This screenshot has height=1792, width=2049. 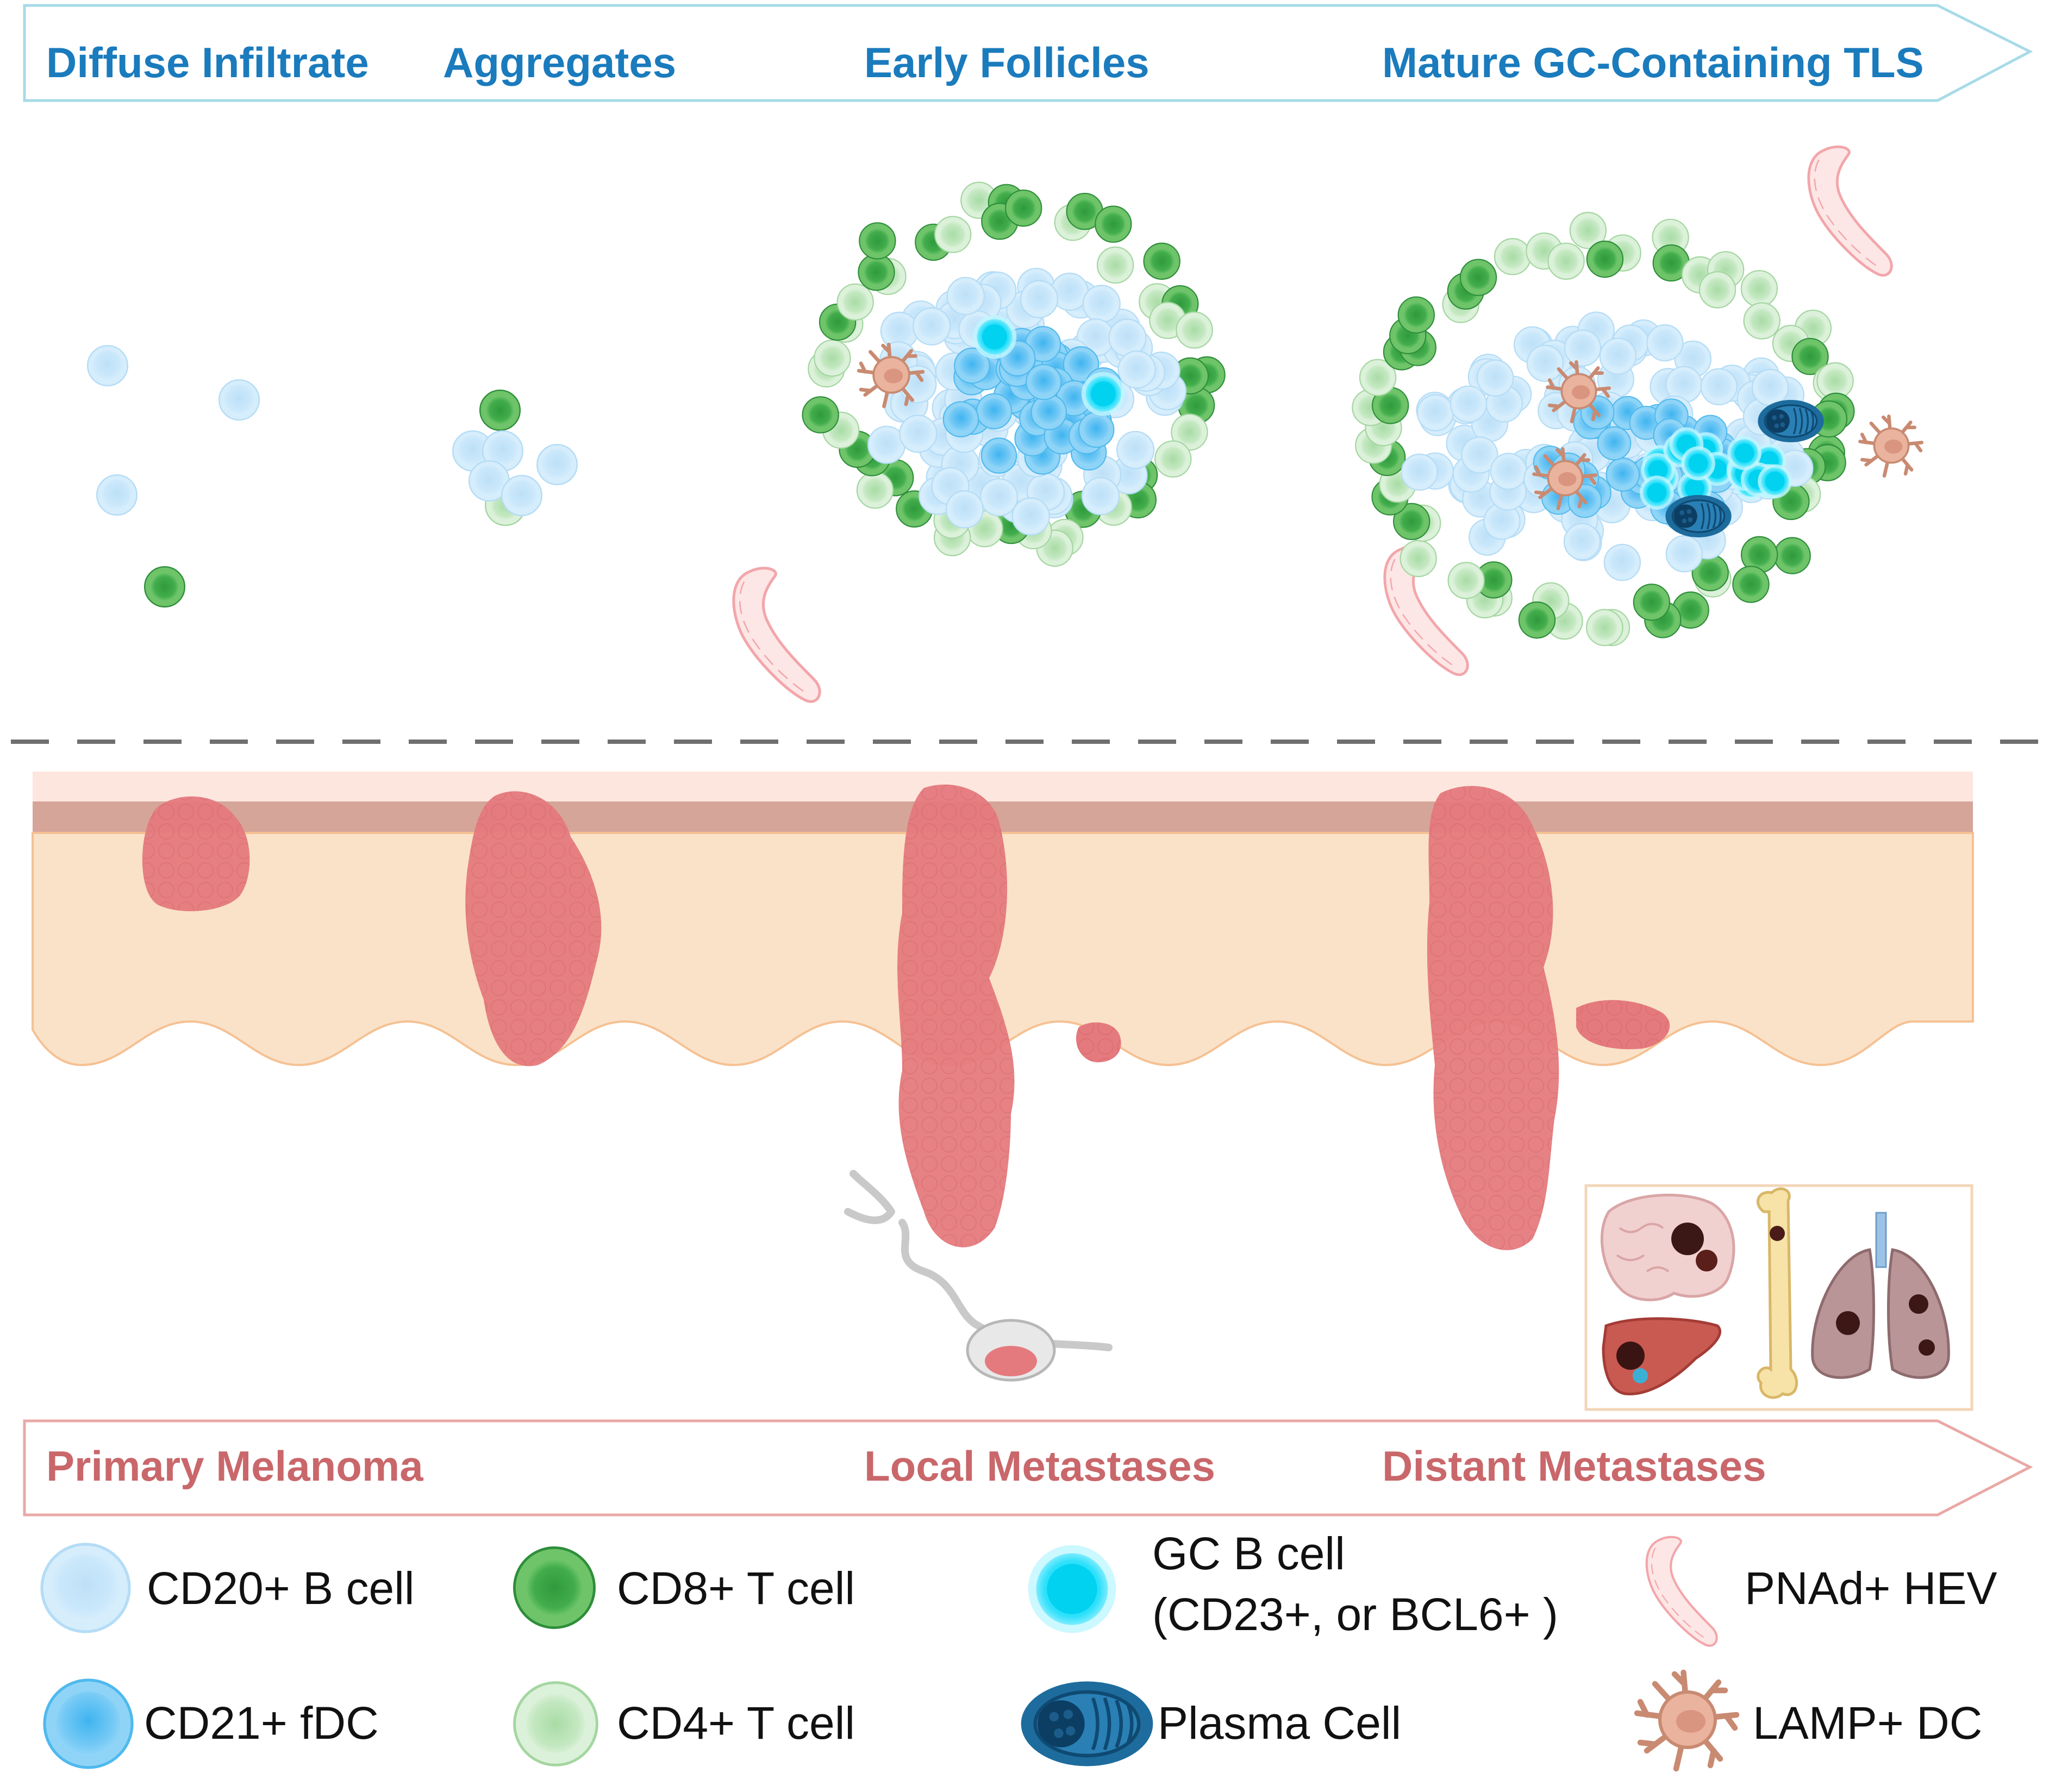 What do you see at coordinates (1574, 1466) in the screenshot?
I see `clinical-label-distant: Distant Metastases` at bounding box center [1574, 1466].